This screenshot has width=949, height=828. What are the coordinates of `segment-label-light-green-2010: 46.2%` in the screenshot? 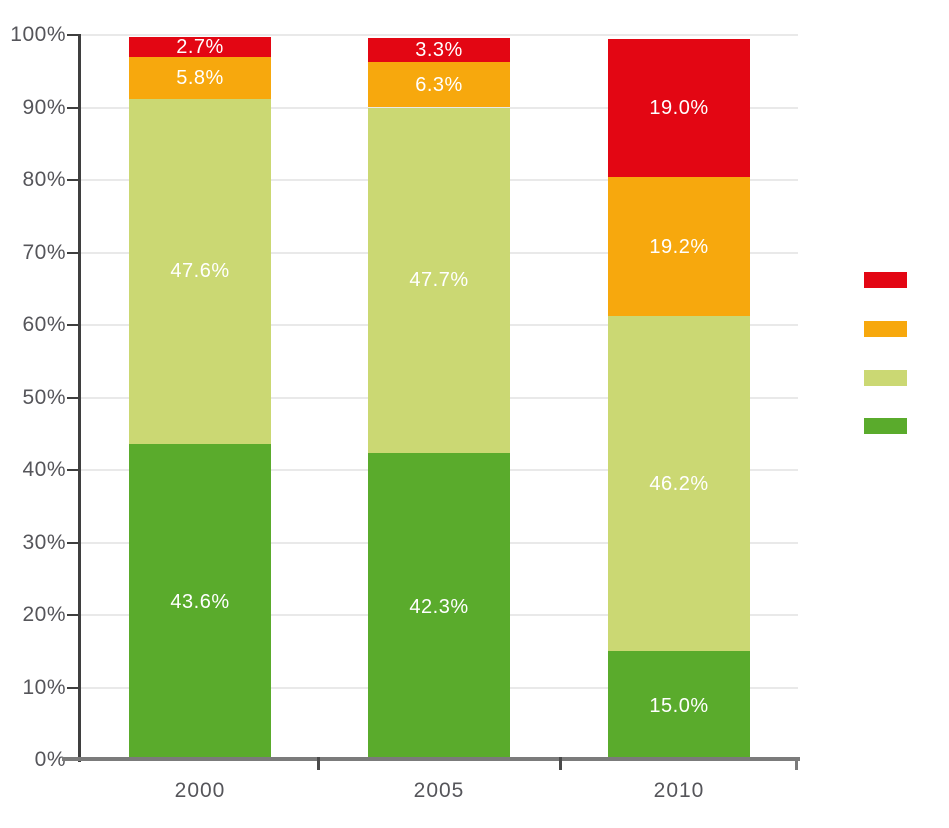 It's located at (679, 483).